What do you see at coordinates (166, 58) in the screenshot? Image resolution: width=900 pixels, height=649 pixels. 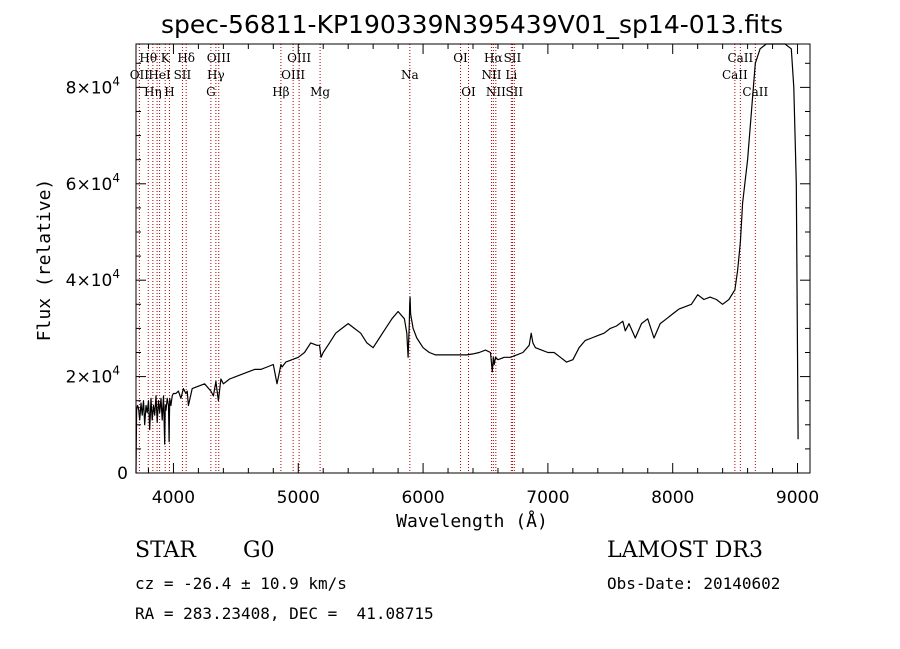 I see `spectral-line-label: K` at bounding box center [166, 58].